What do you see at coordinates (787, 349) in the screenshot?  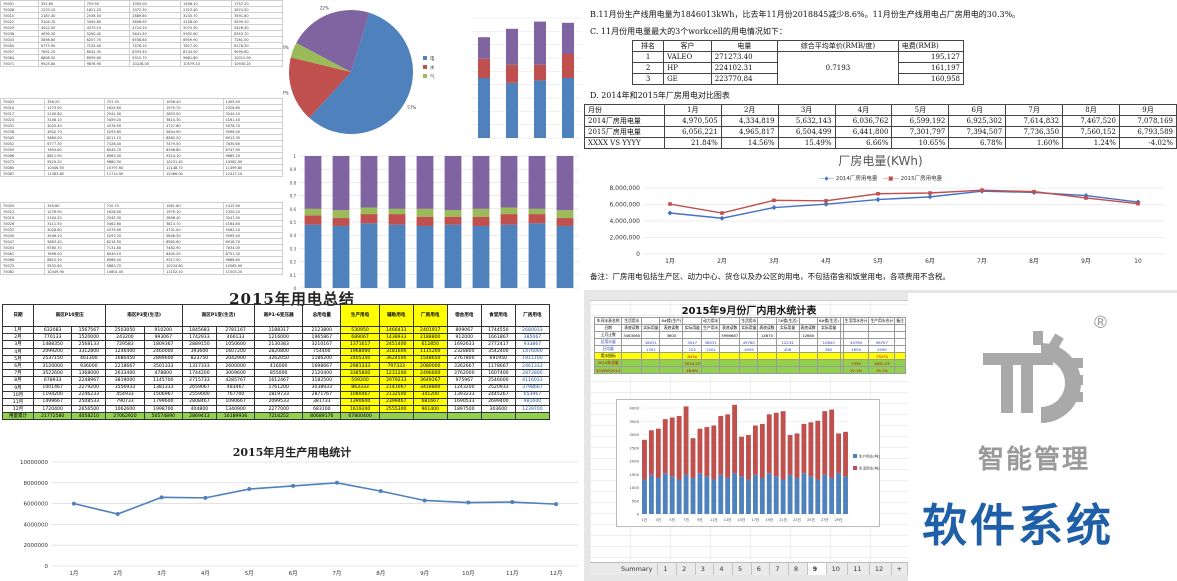 I see `water-cell: 408` at bounding box center [787, 349].